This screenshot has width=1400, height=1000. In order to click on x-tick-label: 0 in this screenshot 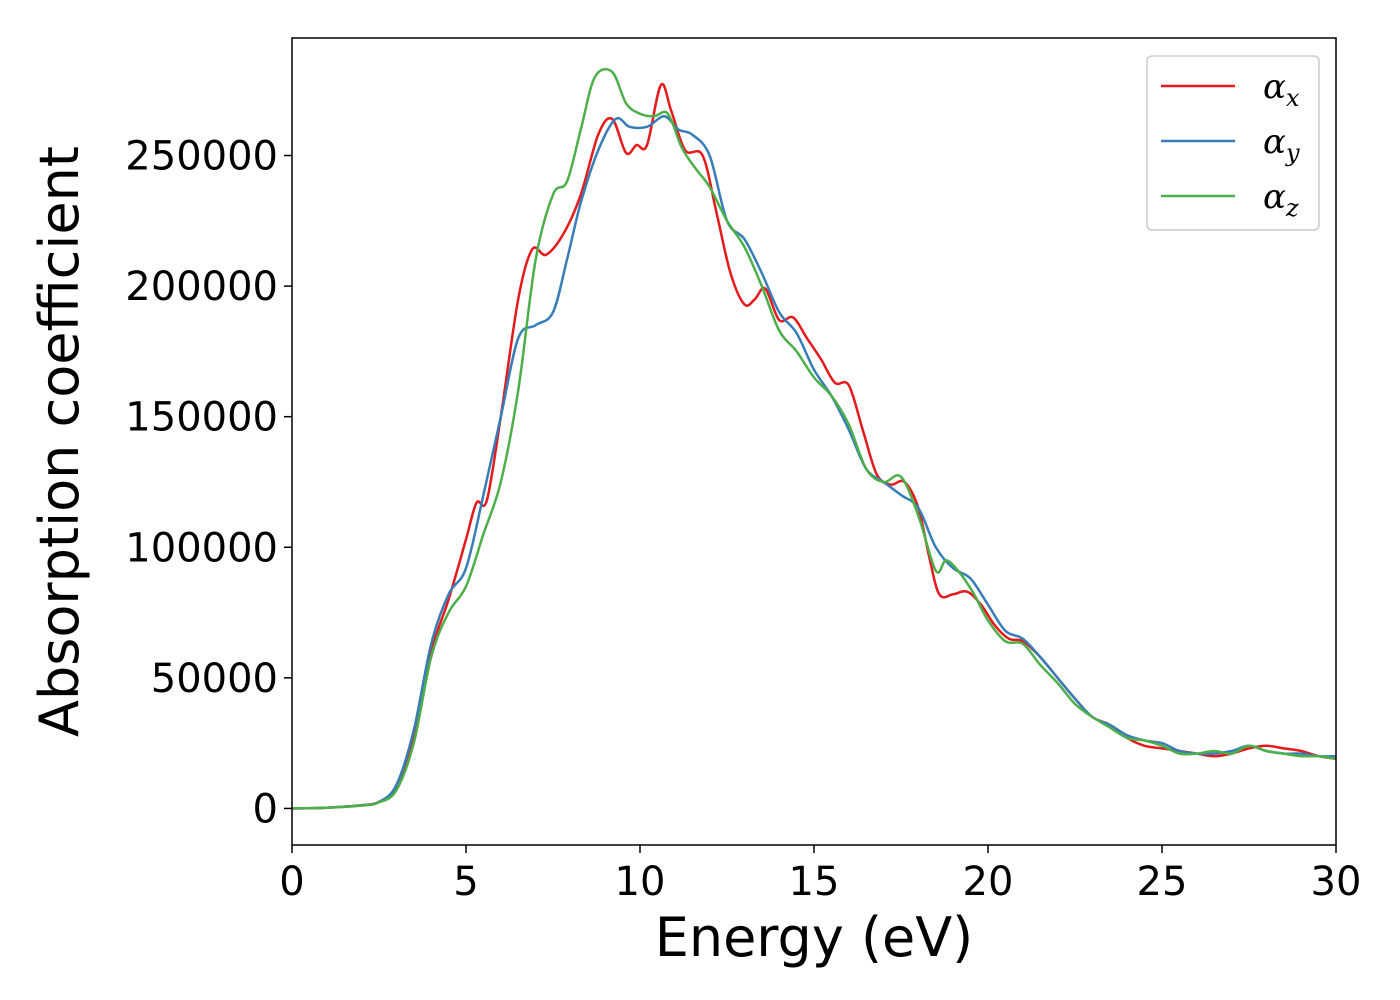, I will do `click(291, 882)`.